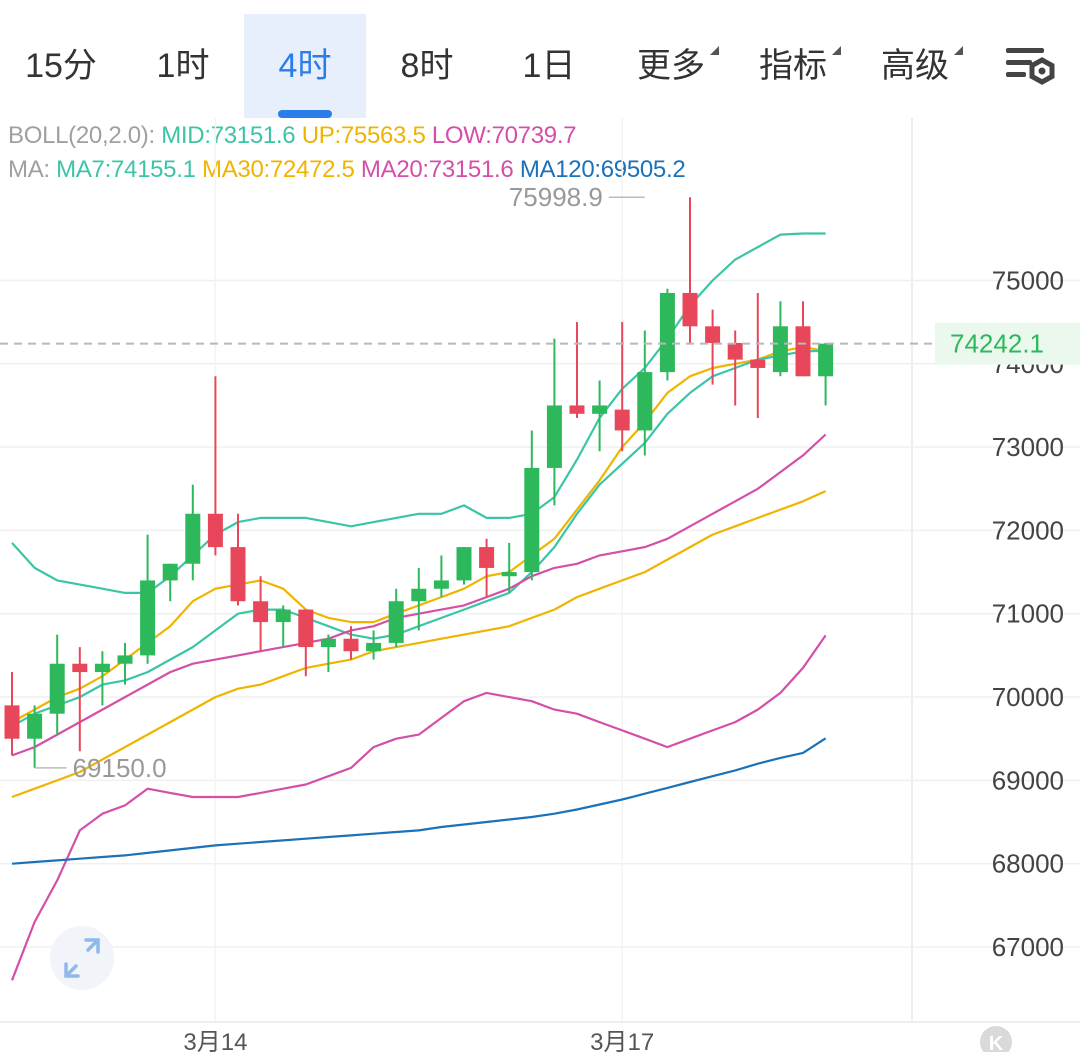  Describe the element at coordinates (1030, 68) in the screenshot. I see `chart-settings-icon` at that location.